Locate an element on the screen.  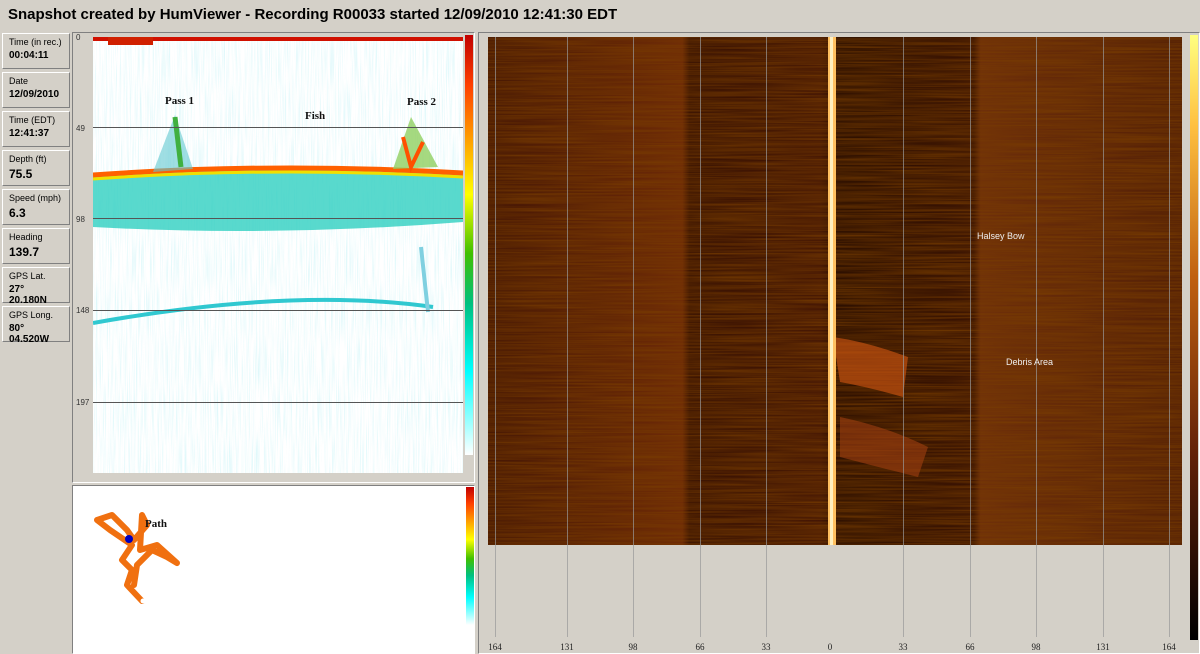
path-start-icon is located at coordinates (143, 601).